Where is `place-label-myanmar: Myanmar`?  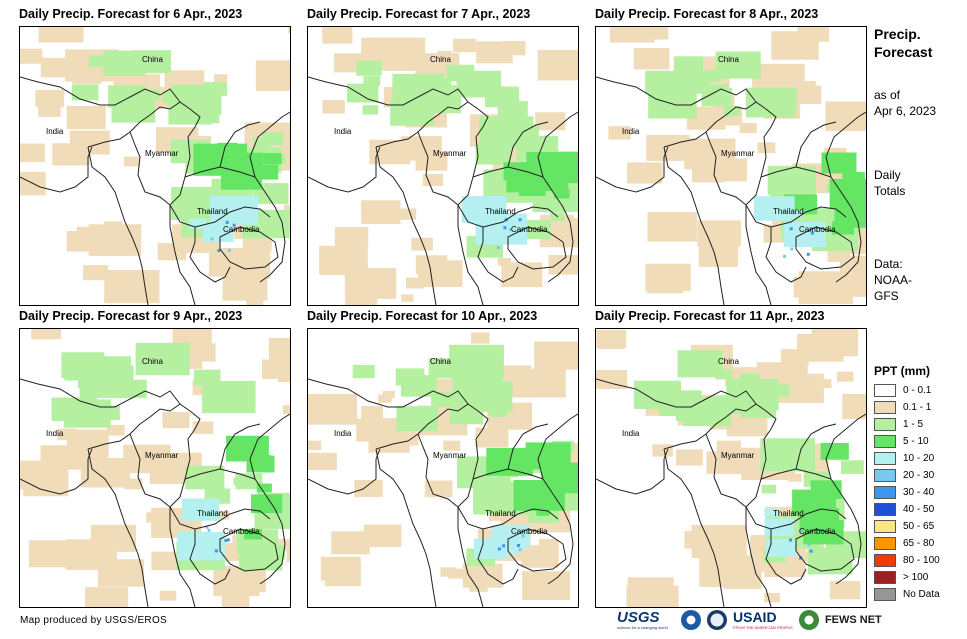 place-label-myanmar: Myanmar is located at coordinates (162, 455).